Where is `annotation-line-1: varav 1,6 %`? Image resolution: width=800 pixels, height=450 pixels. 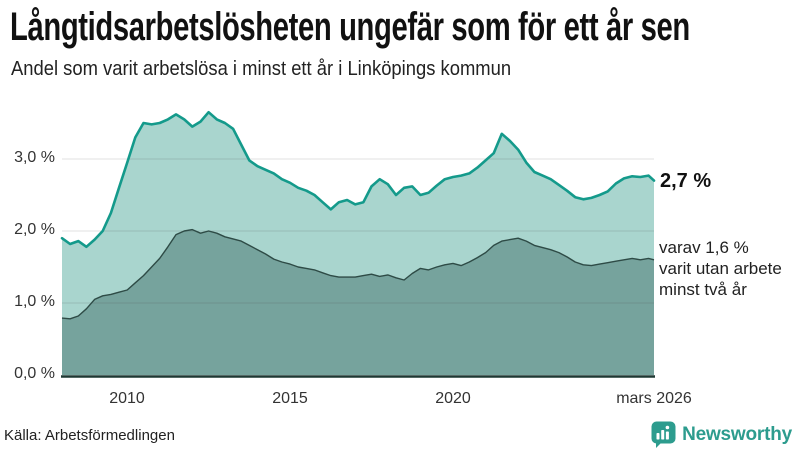
annotation-line-1: varav 1,6 % is located at coordinates (704, 247).